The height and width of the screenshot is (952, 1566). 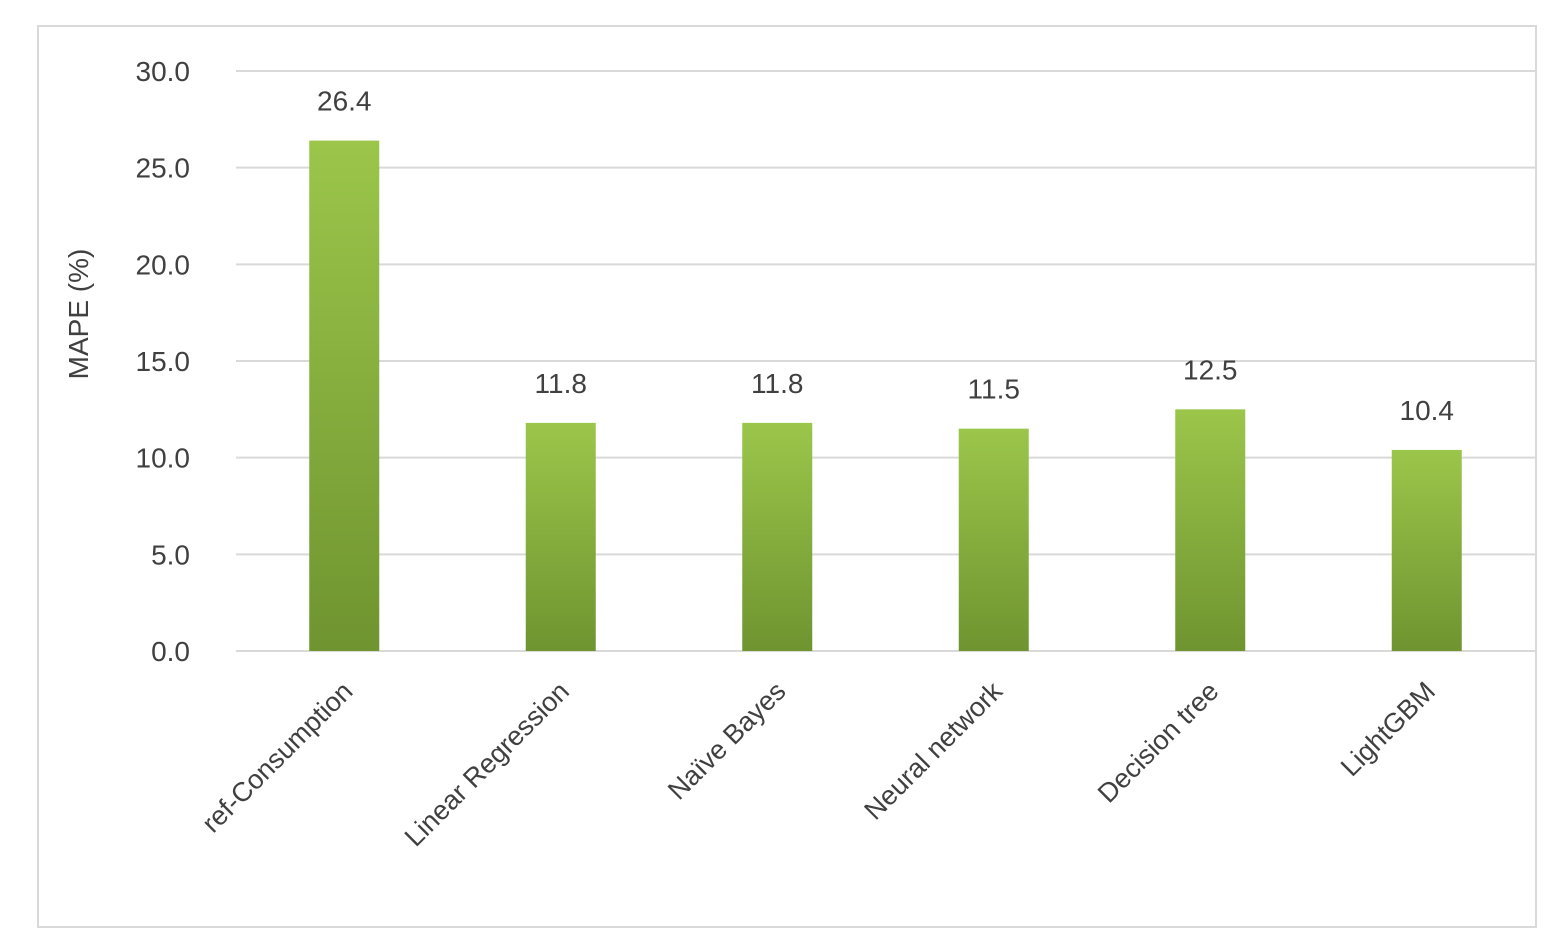 What do you see at coordinates (994, 389) in the screenshot?
I see `data-label: 11.5` at bounding box center [994, 389].